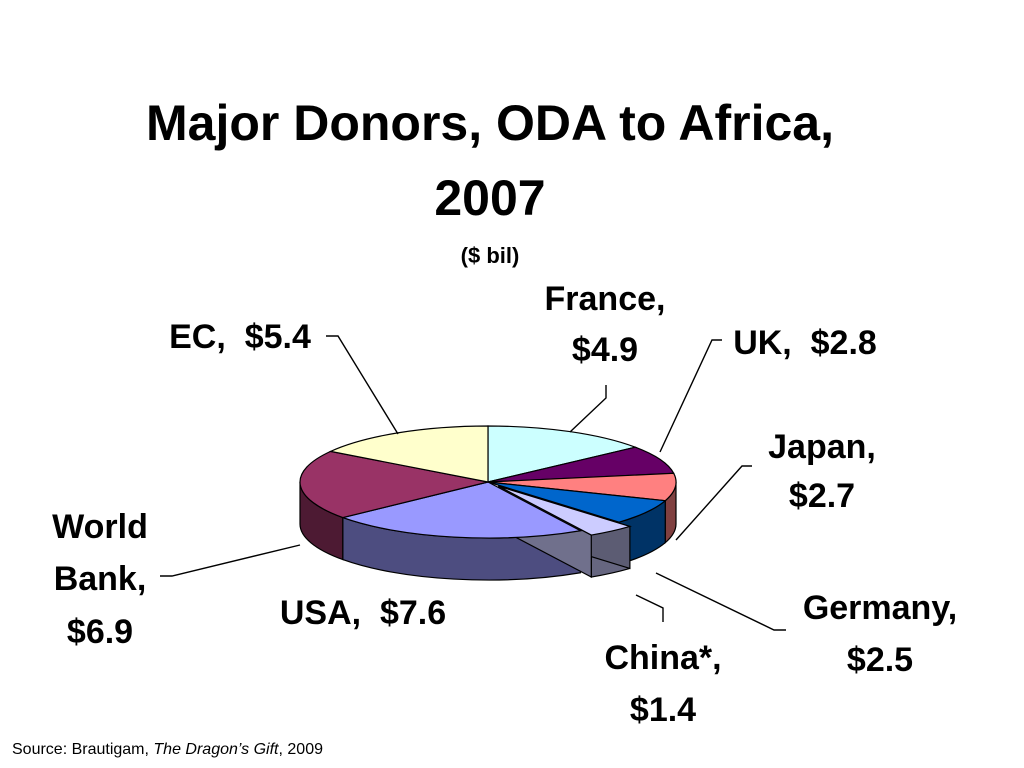 Image resolution: width=1024 pixels, height=768 pixels. Describe the element at coordinates (300, 749) in the screenshot. I see `source-suffix: , 2009` at that location.